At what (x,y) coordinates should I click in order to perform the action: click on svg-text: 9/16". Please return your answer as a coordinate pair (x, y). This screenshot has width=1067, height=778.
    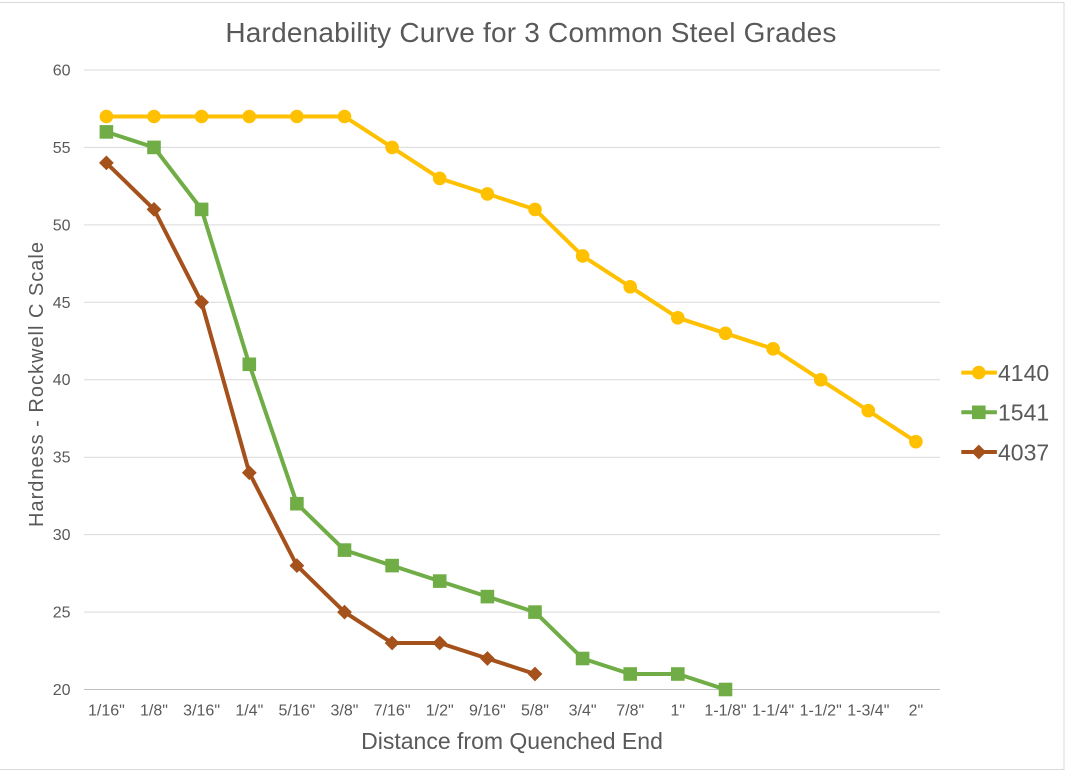
    Looking at the image, I should click on (487, 710).